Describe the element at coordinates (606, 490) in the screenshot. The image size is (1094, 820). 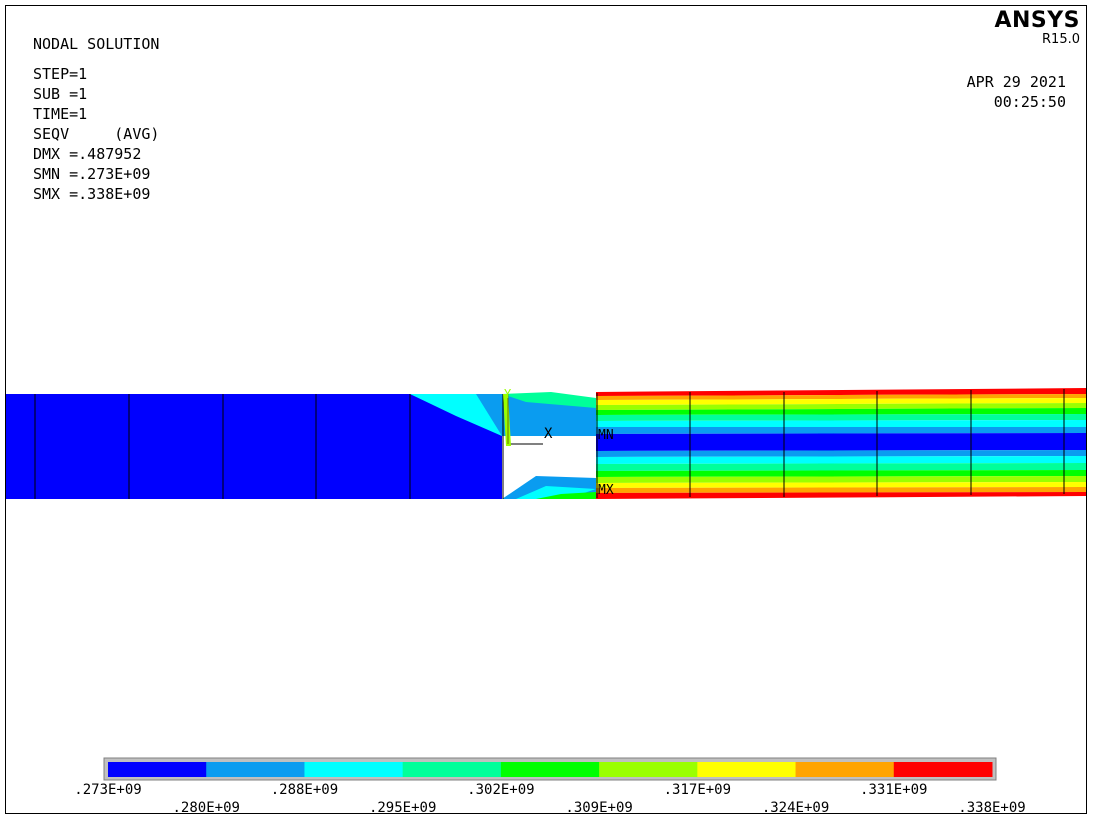
I see `max-marker: MX` at that location.